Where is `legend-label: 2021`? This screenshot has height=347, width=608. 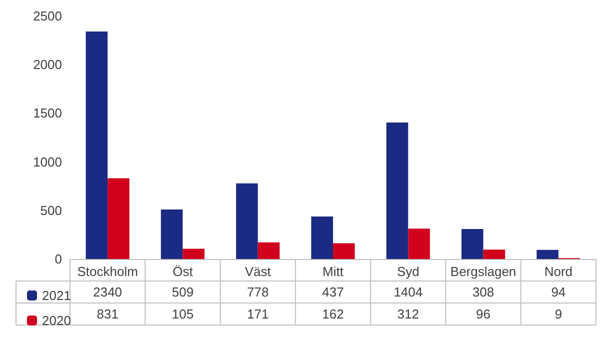 legend-label: 2021 is located at coordinates (56, 295).